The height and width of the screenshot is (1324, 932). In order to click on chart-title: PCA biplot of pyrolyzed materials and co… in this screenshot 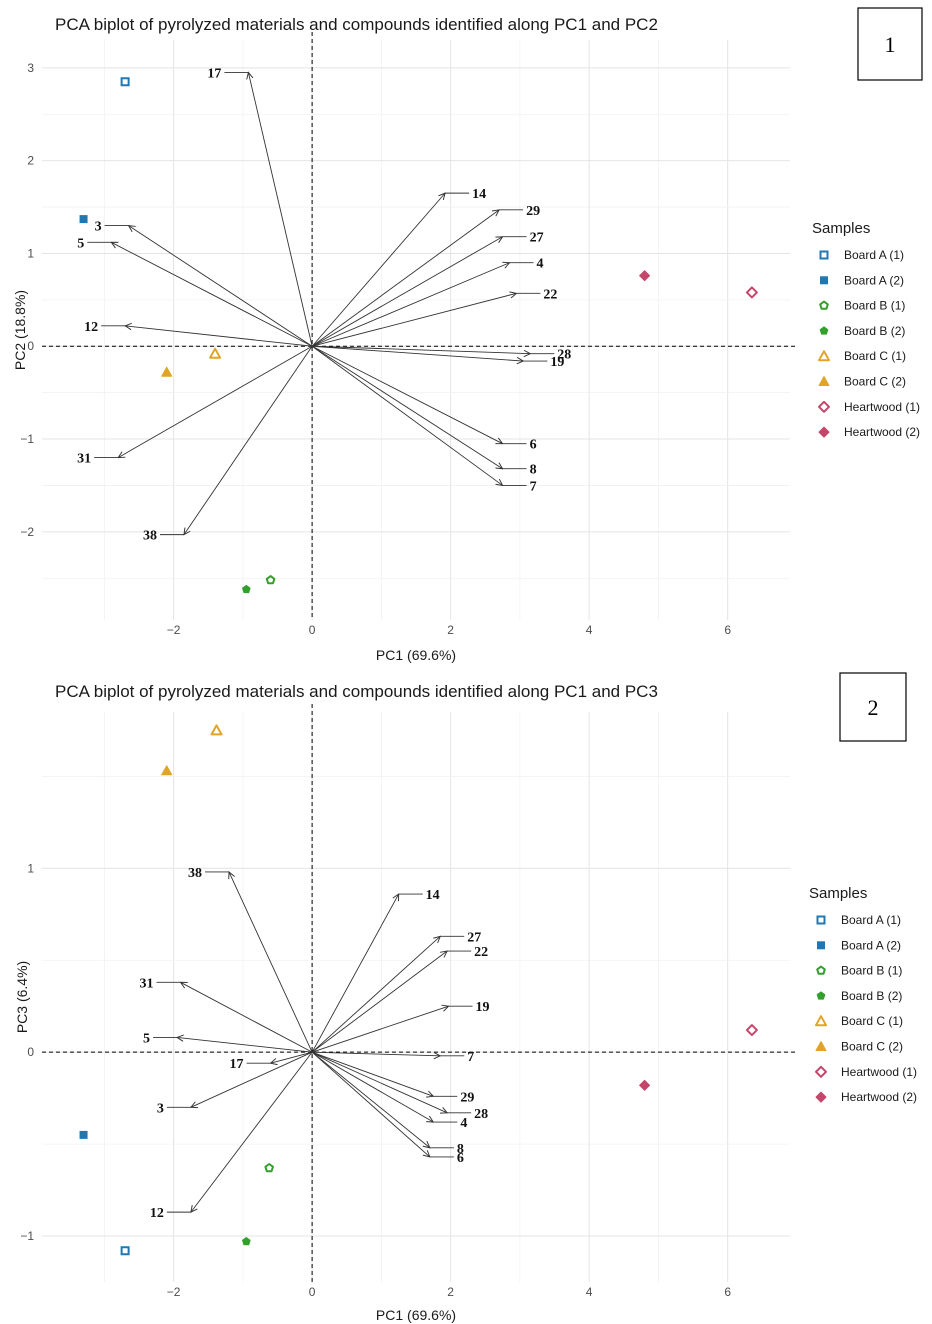, I will do `click(356, 24)`.